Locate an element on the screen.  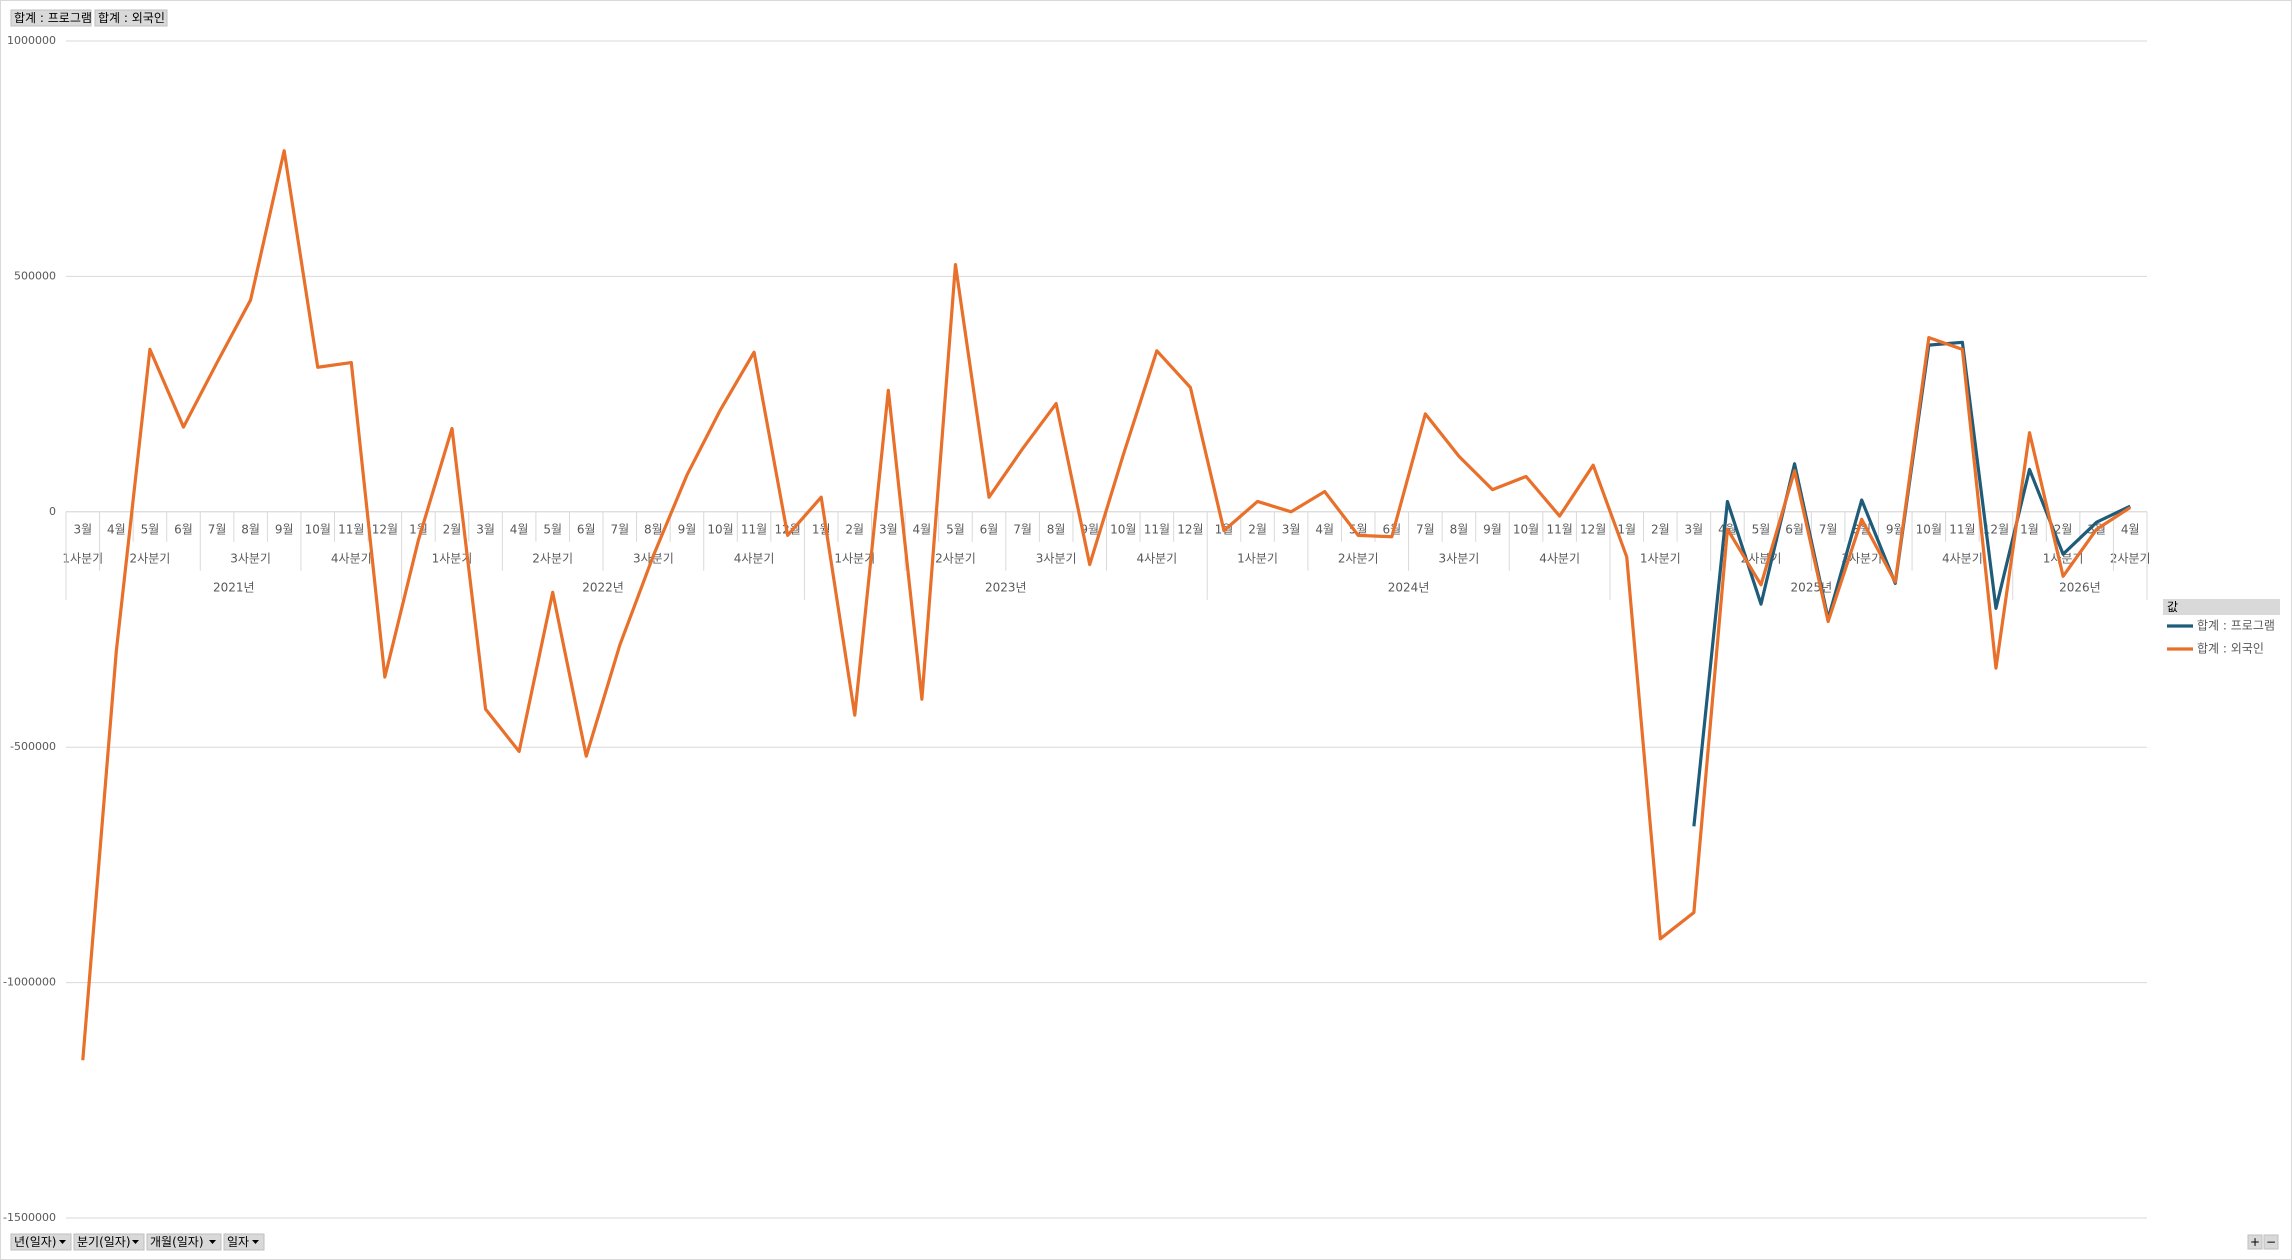
zoom-button: − is located at coordinates (2271, 1242).